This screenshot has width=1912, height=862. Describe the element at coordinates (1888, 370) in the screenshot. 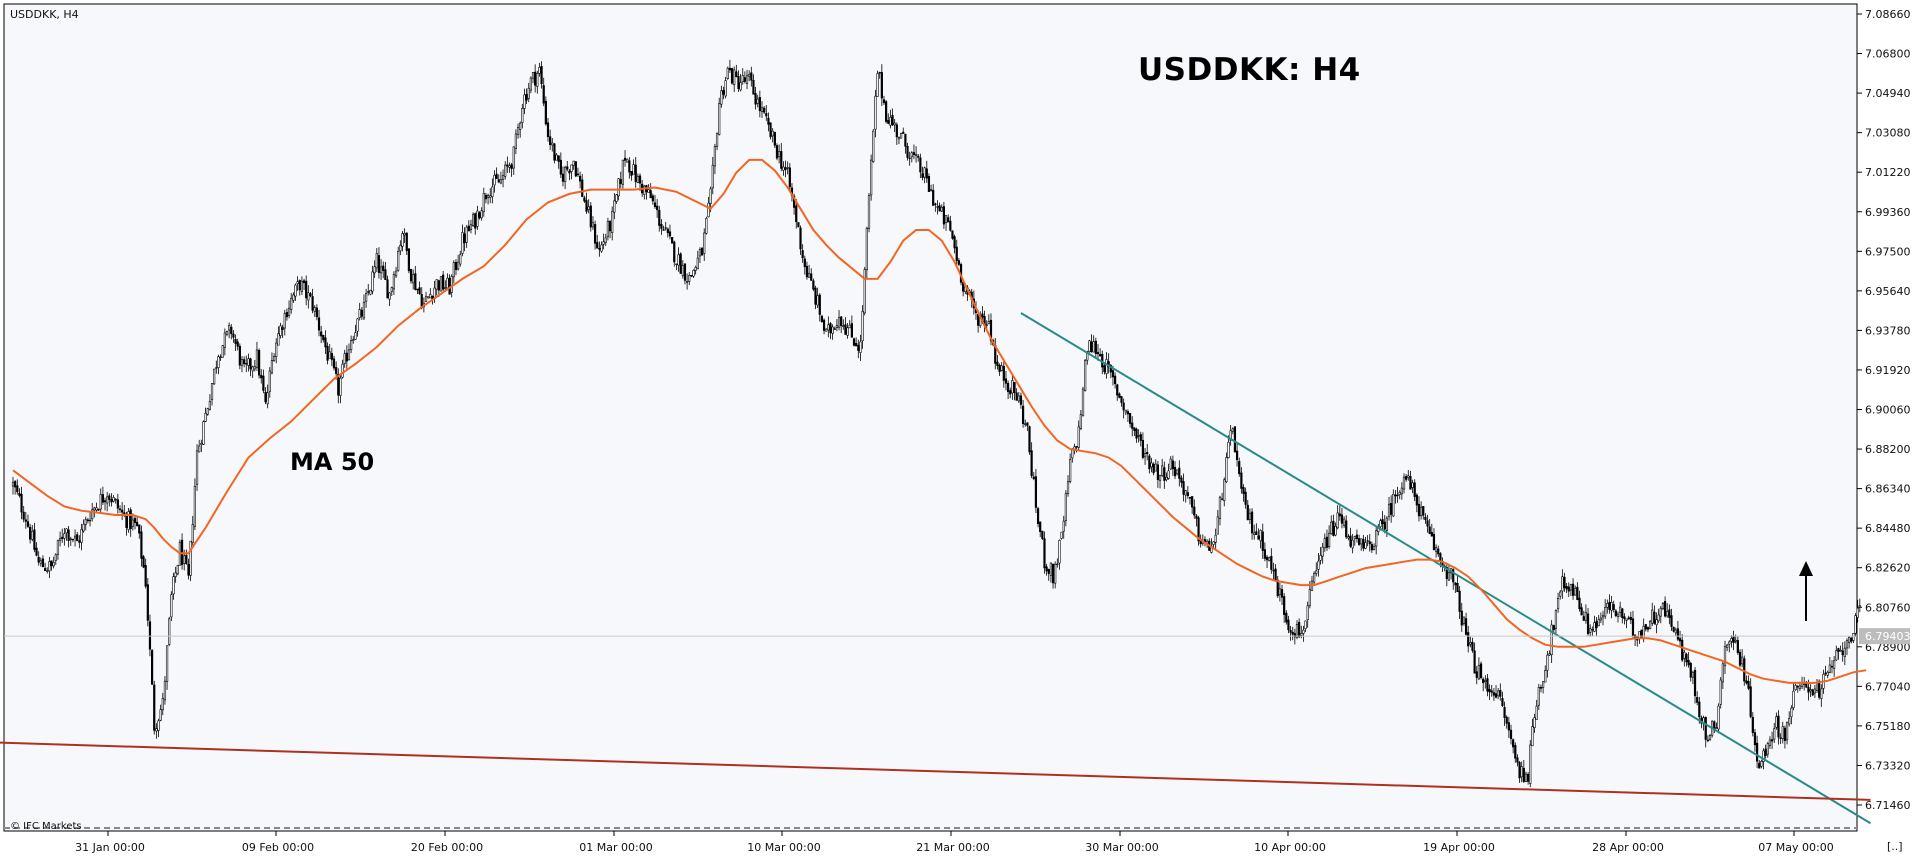

I see `y-tick-label: 6.91920` at that location.